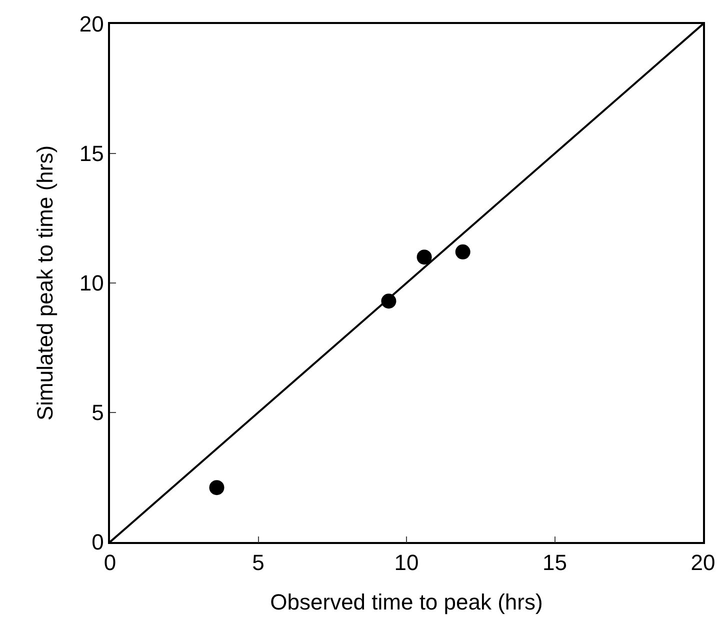 Image resolution: width=727 pixels, height=642 pixels. What do you see at coordinates (45, 283) in the screenshot?
I see `y-axis-title: Simulated peak to time (hrs)` at bounding box center [45, 283].